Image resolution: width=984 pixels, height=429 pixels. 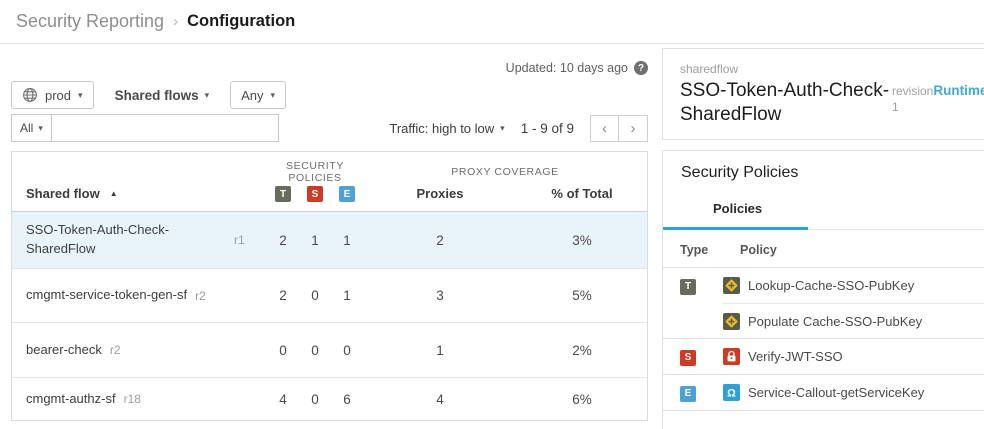 I want to click on pagination-prev-button: ‹, so click(x=604, y=128).